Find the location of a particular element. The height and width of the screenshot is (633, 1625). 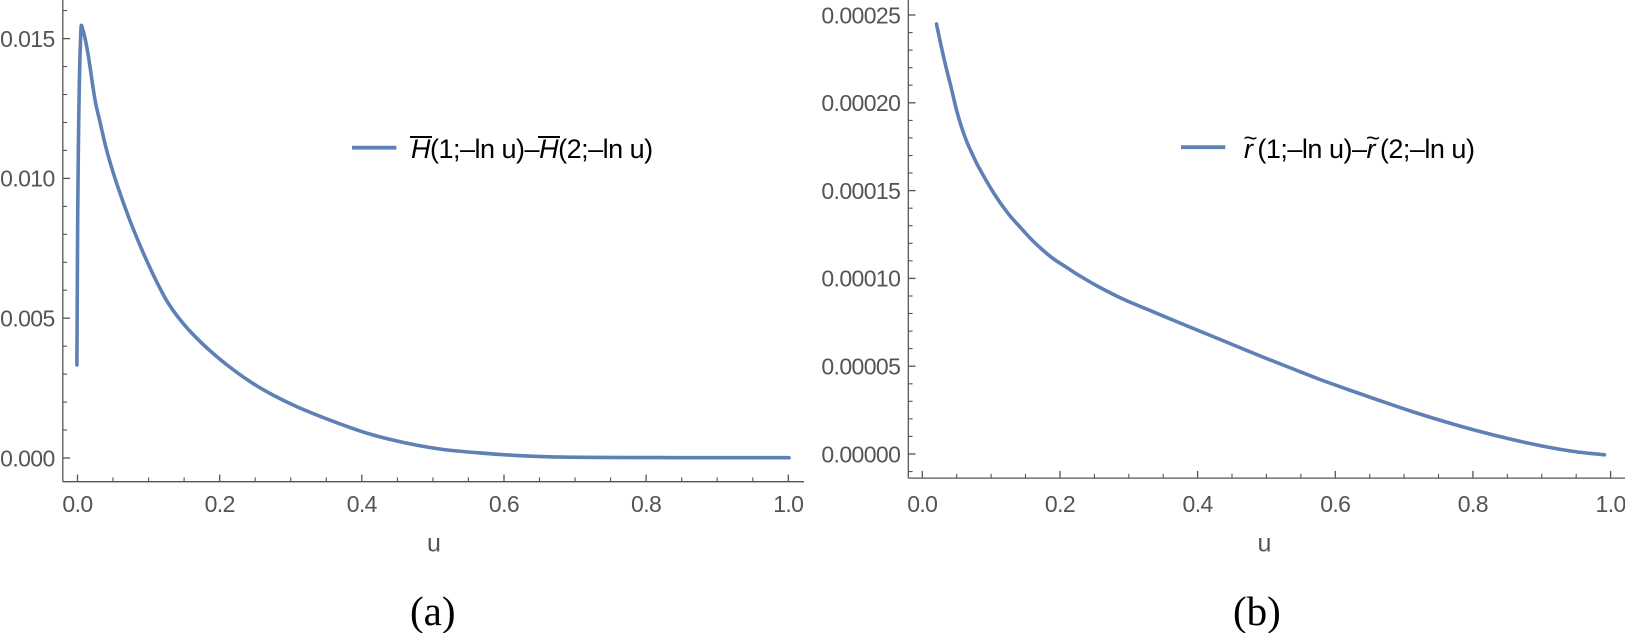

svg-text: 0.00000 is located at coordinates (860, 454).